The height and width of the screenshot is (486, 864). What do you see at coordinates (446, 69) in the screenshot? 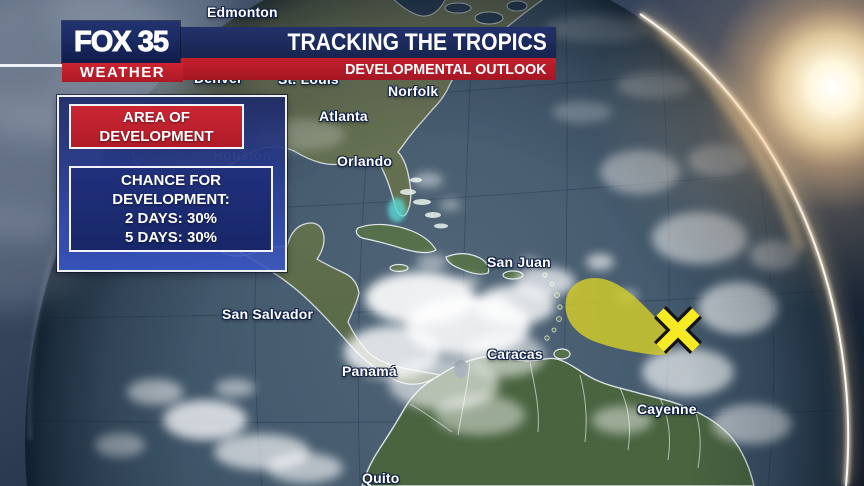
I see `banner-subtitle: DEVELOPMENTAL OUTLOOK` at bounding box center [446, 69].